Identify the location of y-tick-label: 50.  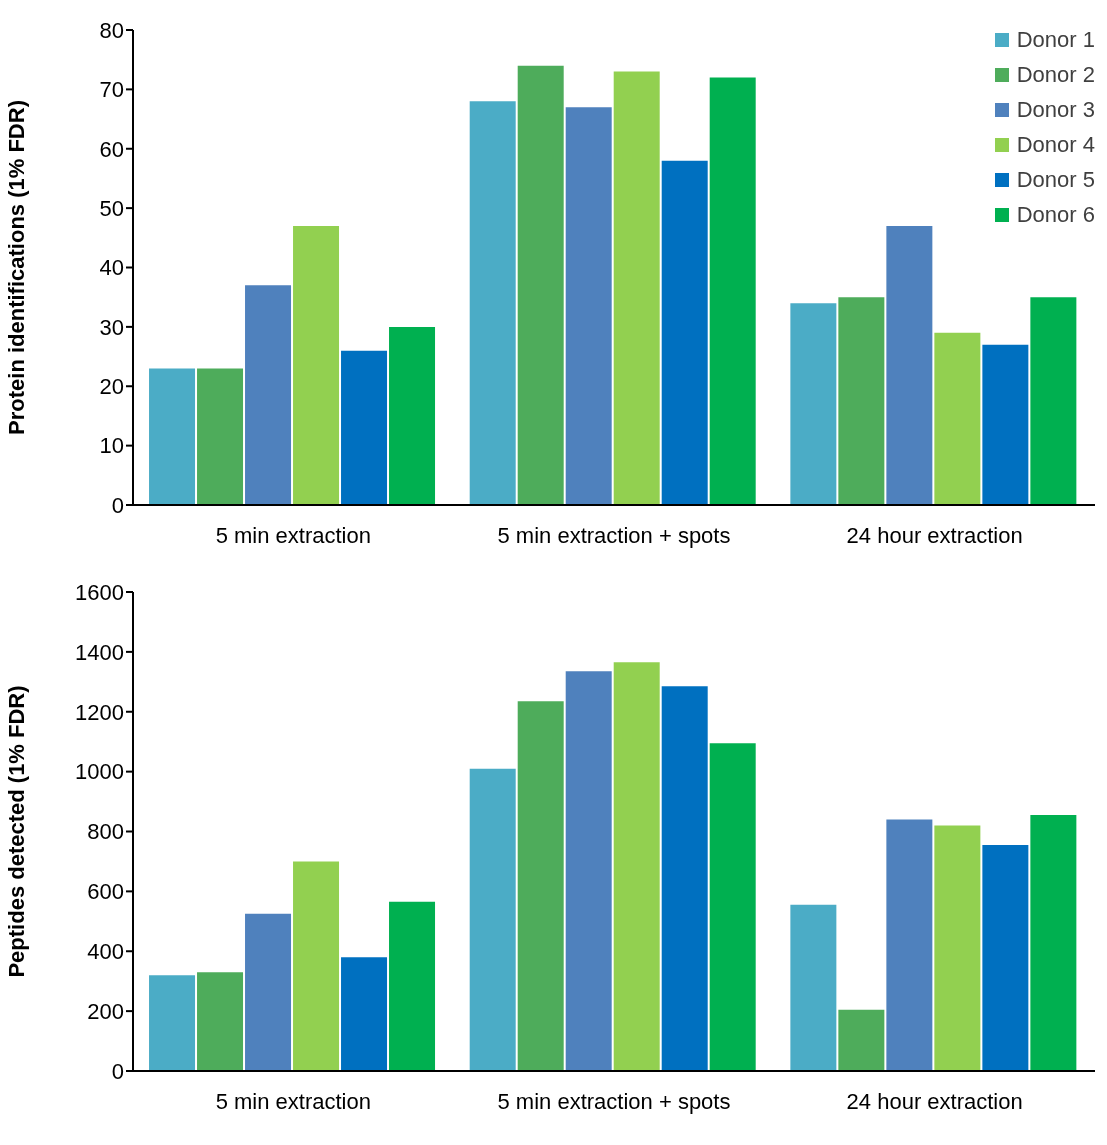
(111, 208).